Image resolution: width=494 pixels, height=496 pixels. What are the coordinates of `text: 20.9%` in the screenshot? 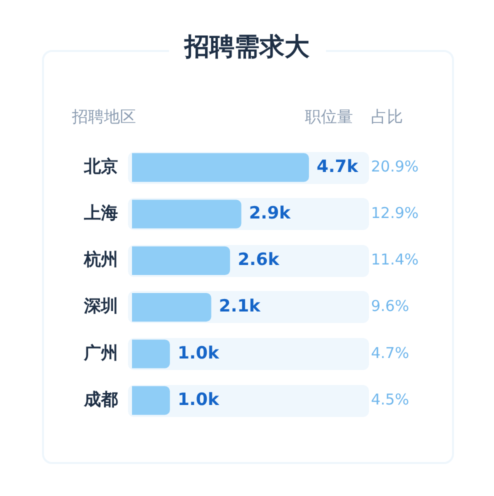 It's located at (395, 166).